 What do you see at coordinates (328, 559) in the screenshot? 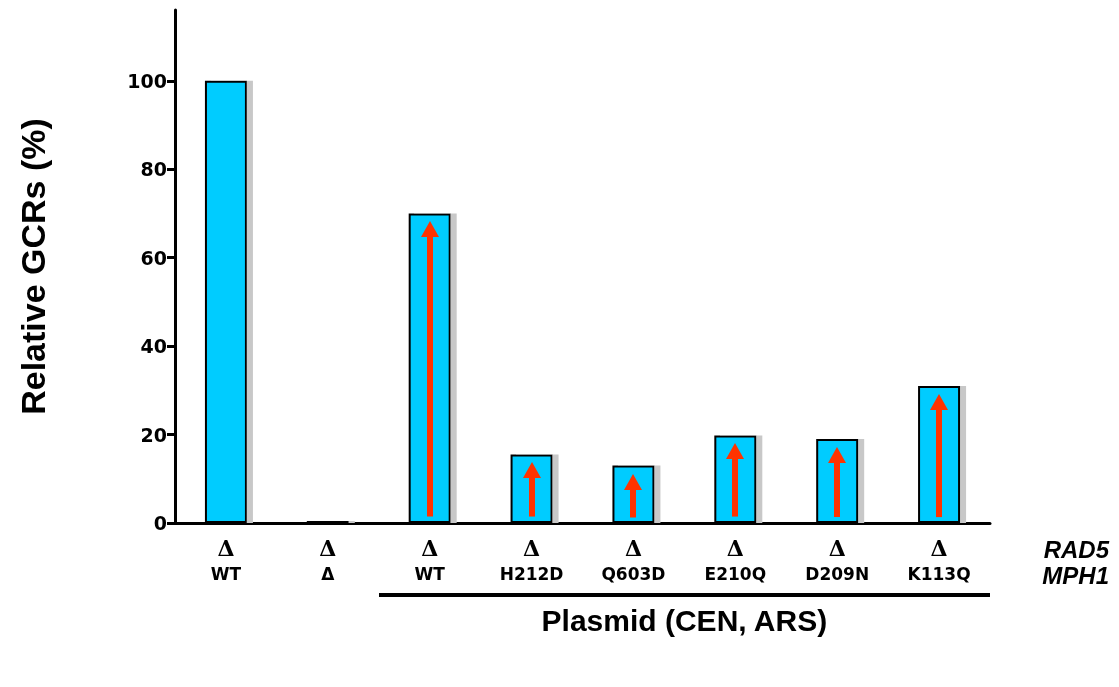
I see `x-tick-label: Δ Δ` at bounding box center [328, 559].